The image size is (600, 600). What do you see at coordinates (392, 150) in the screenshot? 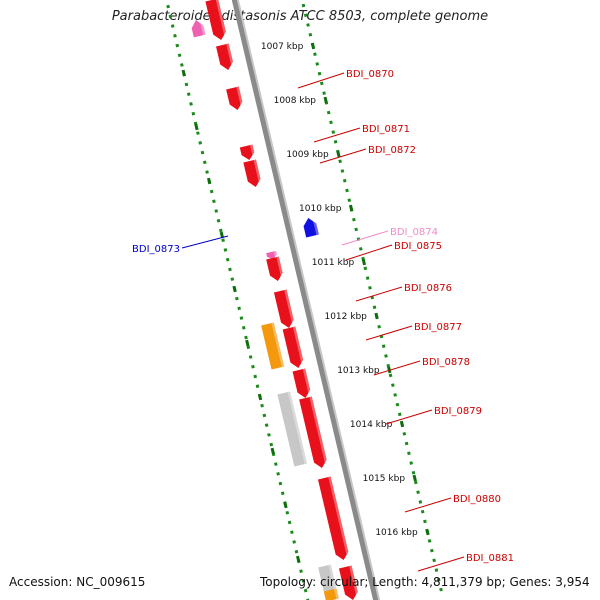
I see `gene-label: BDI_0872` at bounding box center [392, 150].